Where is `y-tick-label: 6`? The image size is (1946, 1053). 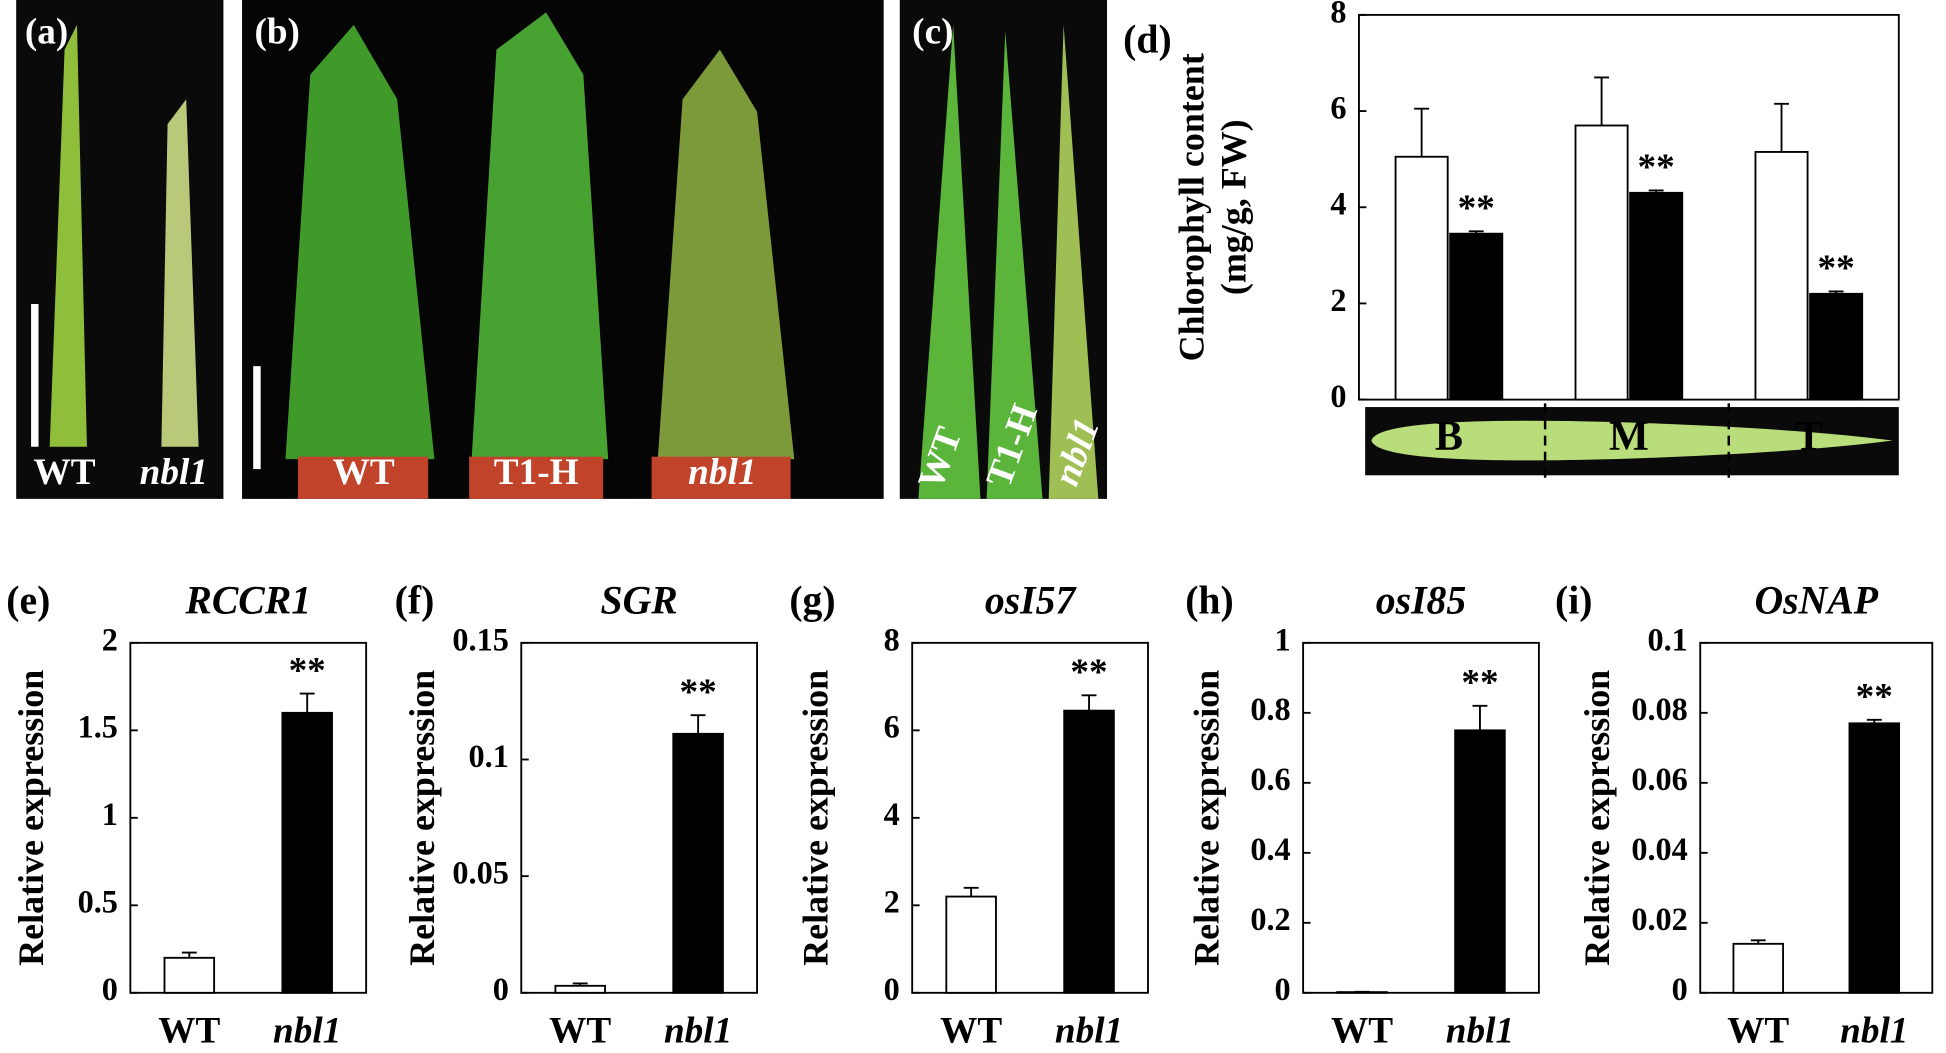
y-tick-label: 6 is located at coordinates (892, 727).